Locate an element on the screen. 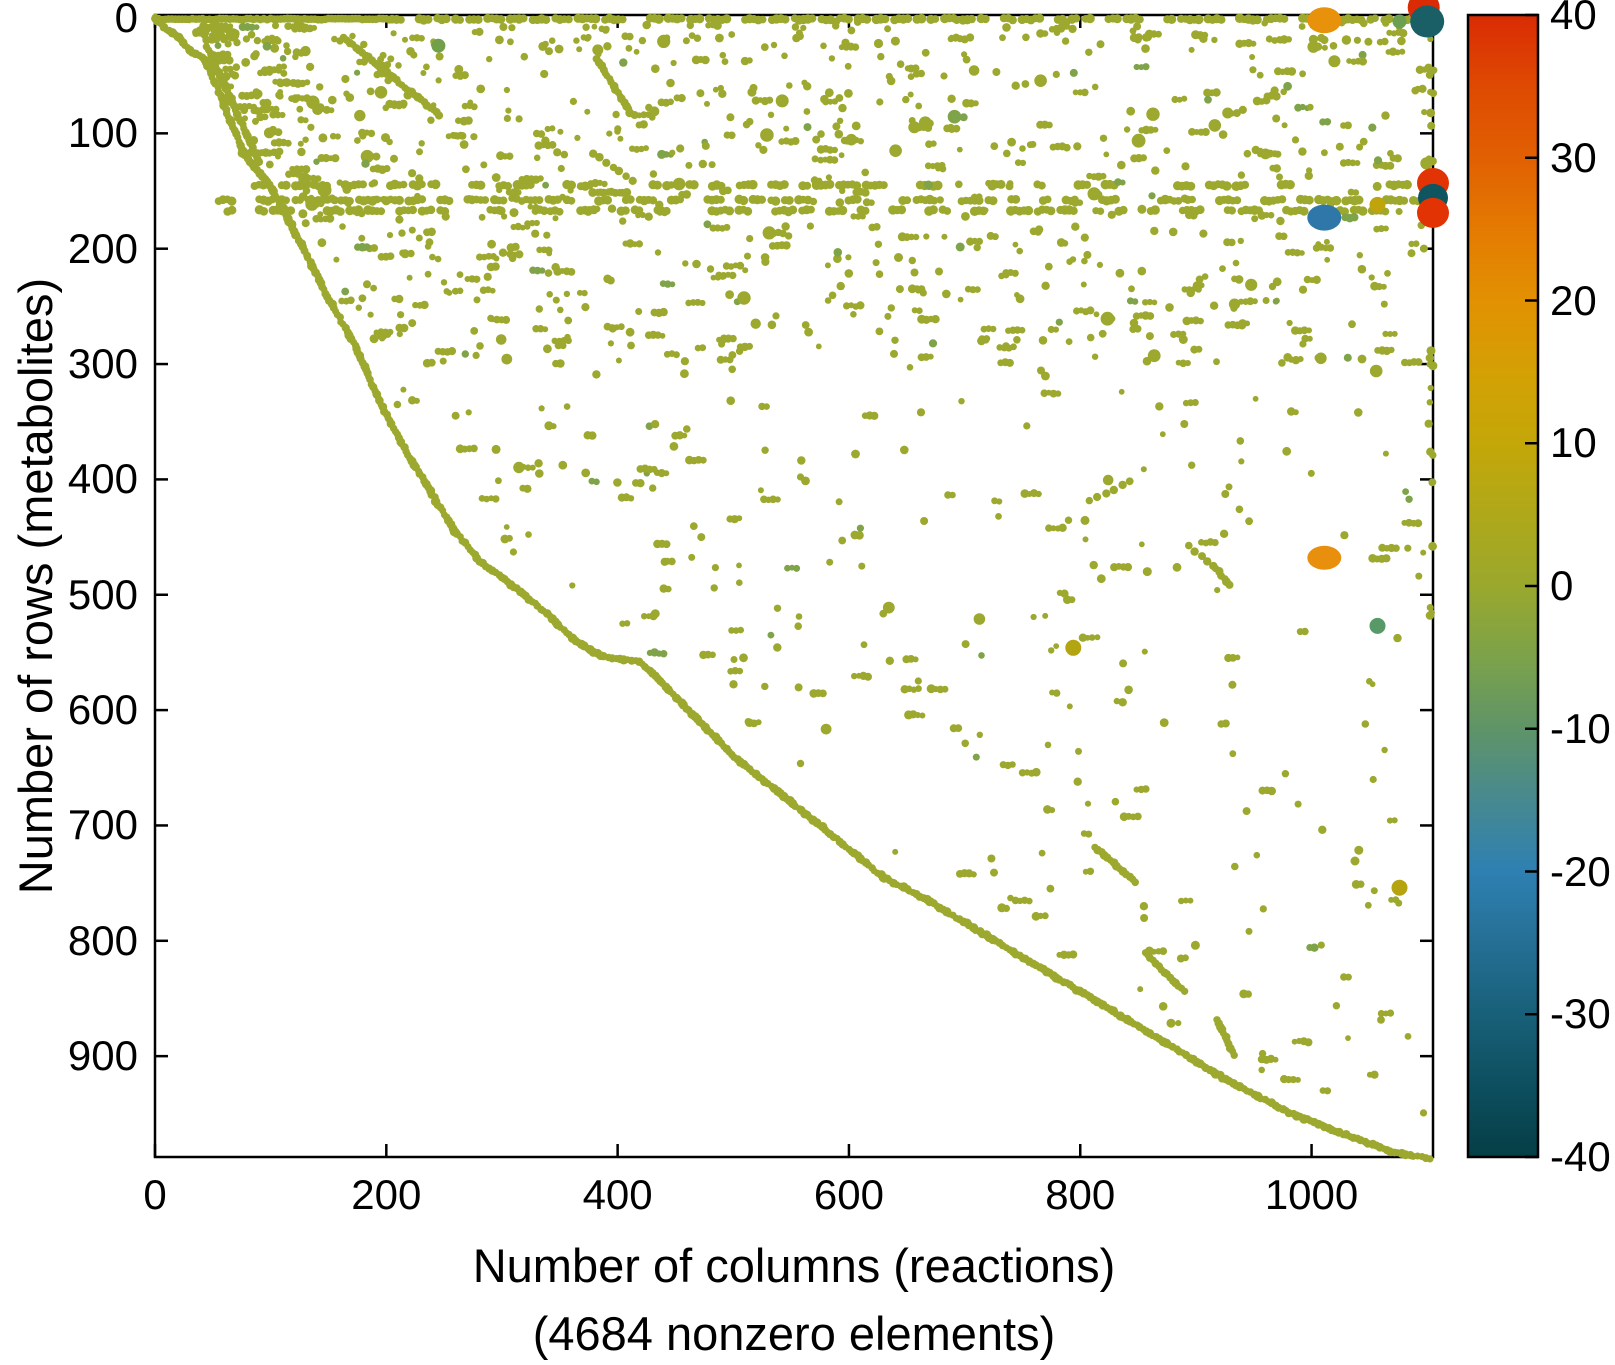  y-tick-label: 300 is located at coordinates (102, 364).